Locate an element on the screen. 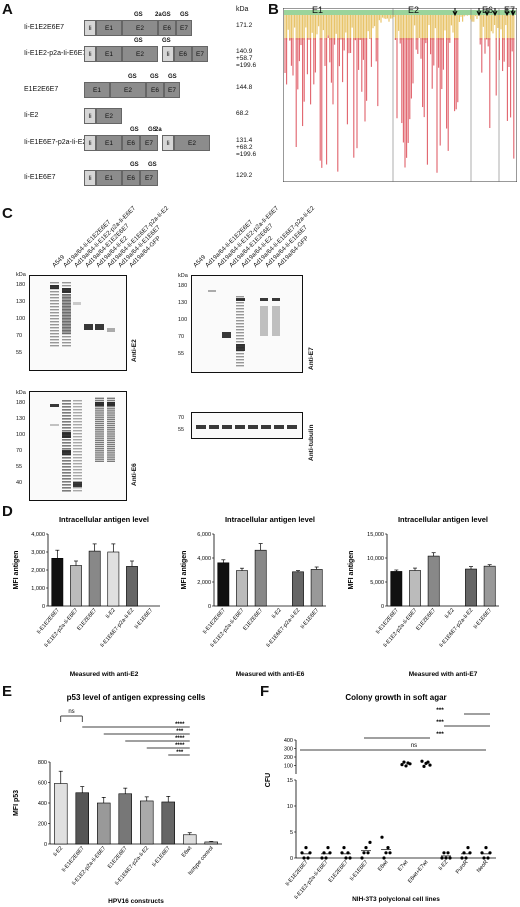 The image size is (520, 907). y-axis-label: MFI antigen is located at coordinates (184, 570).